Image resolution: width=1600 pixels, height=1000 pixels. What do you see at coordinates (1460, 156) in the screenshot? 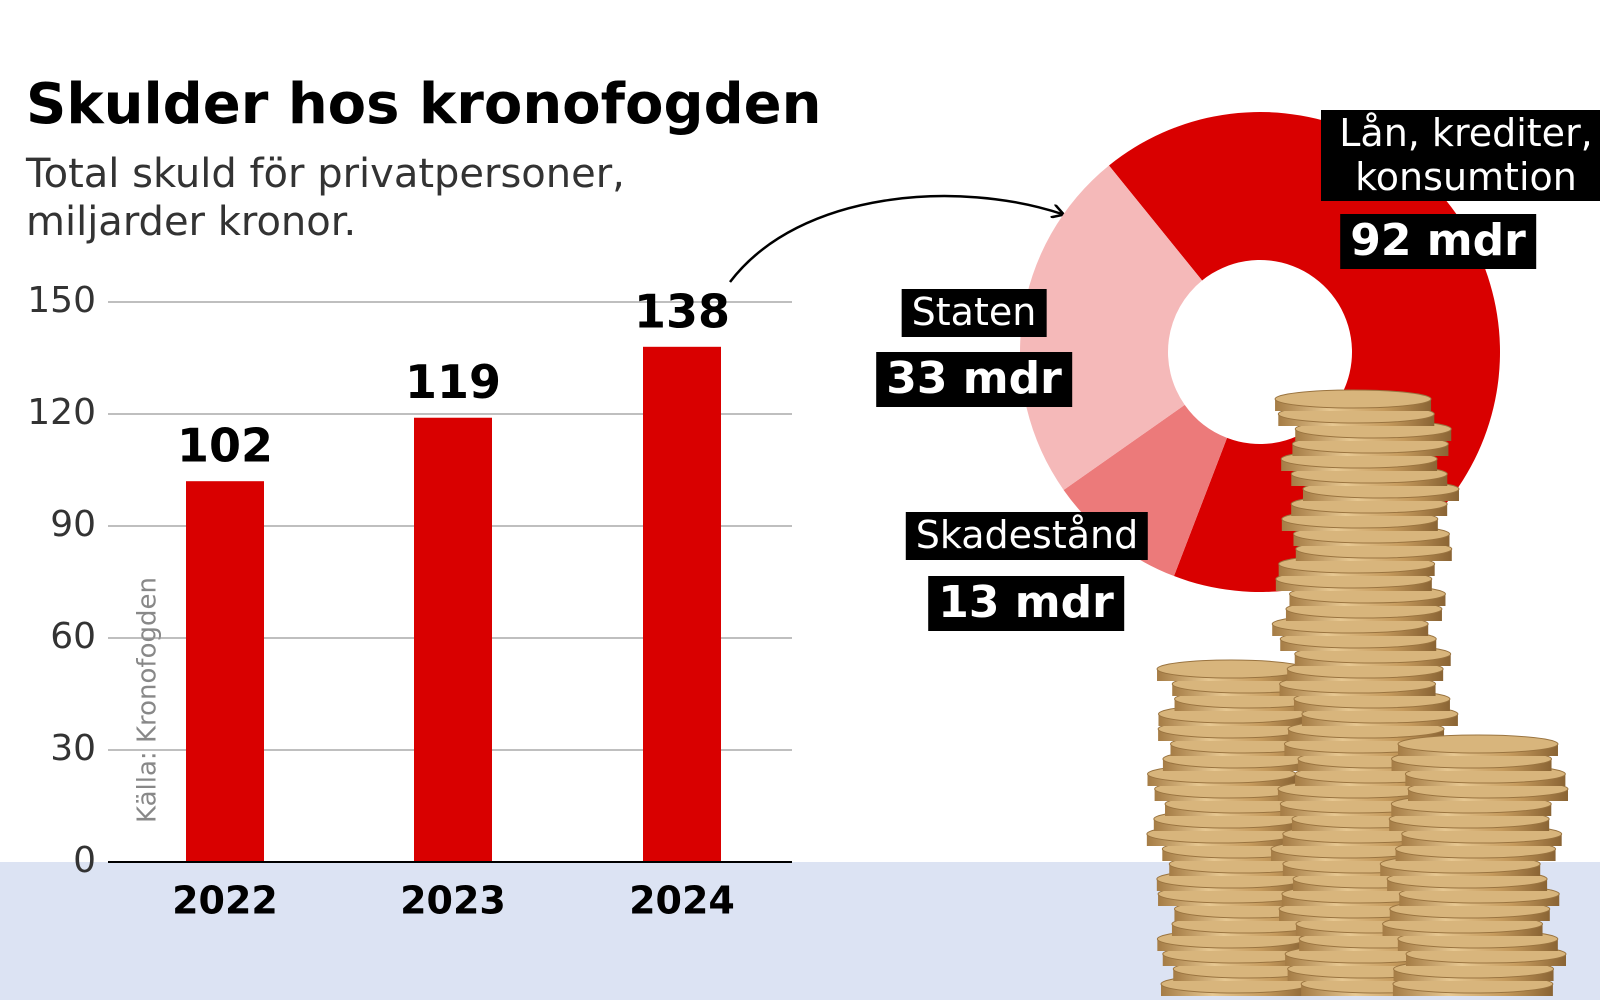
I see `slice-label: Lån, krediter, konsumtion` at bounding box center [1460, 156].